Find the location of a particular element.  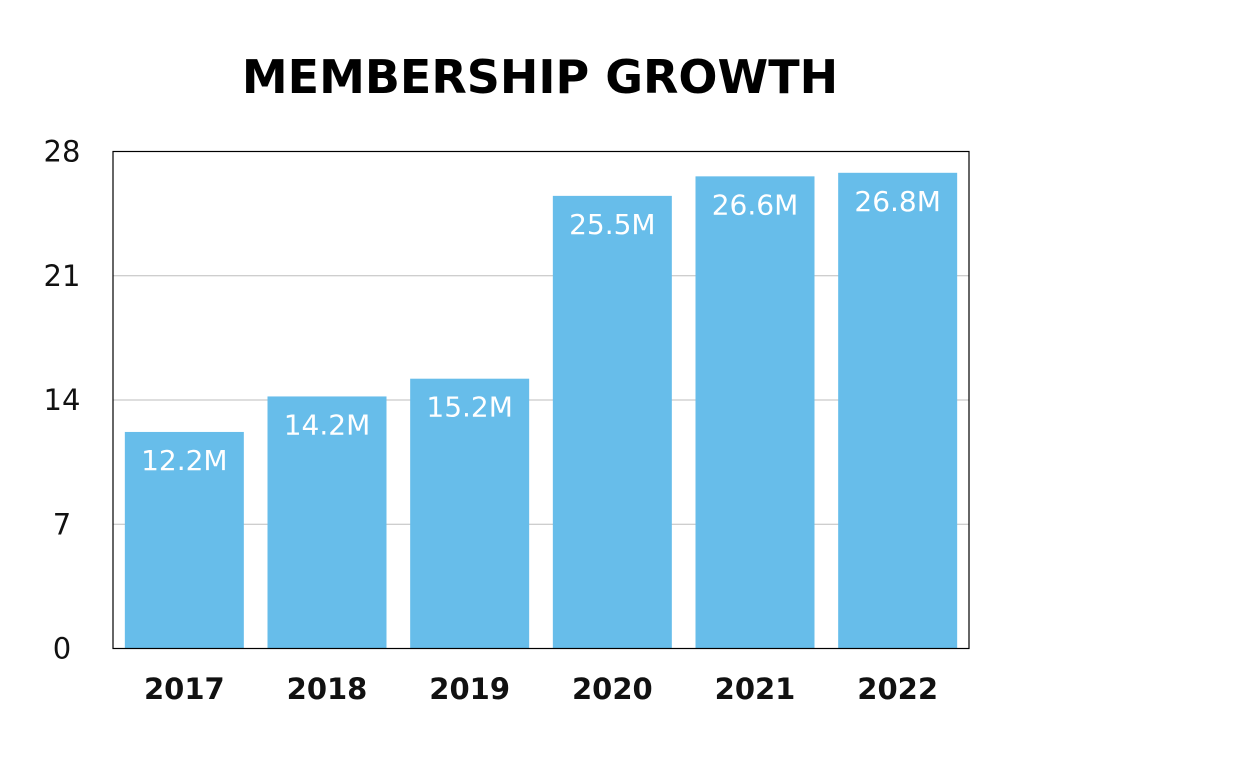

bar-value-label: 12.2M is located at coordinates (184, 460).